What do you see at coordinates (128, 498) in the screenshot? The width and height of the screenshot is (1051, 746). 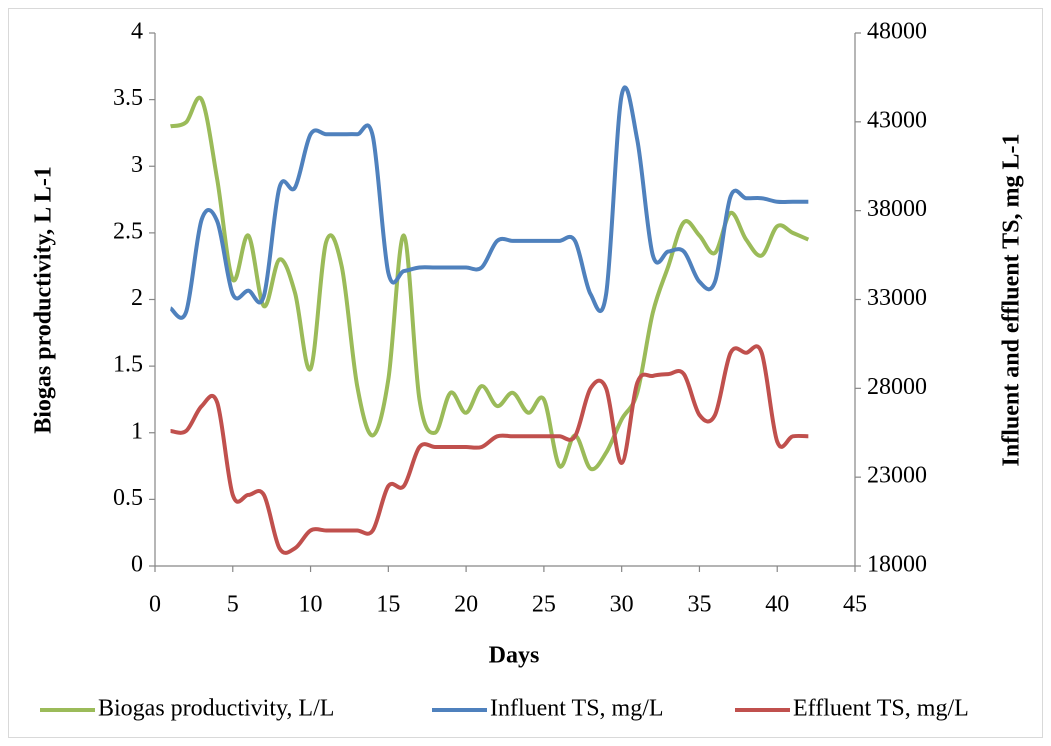 I see `y-tick-label: 0.5` at bounding box center [128, 498].